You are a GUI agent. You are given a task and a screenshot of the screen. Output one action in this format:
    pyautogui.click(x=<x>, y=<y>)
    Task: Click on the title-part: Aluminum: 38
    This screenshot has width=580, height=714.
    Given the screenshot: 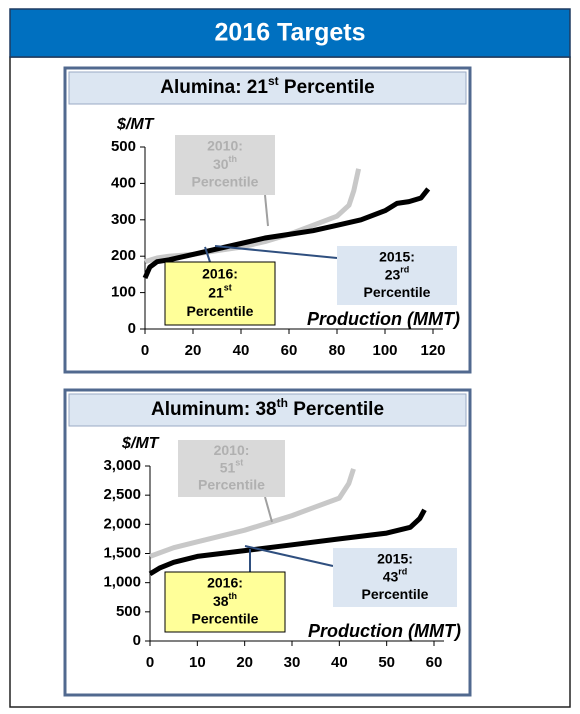 What is the action you would take?
    pyautogui.click(x=214, y=409)
    